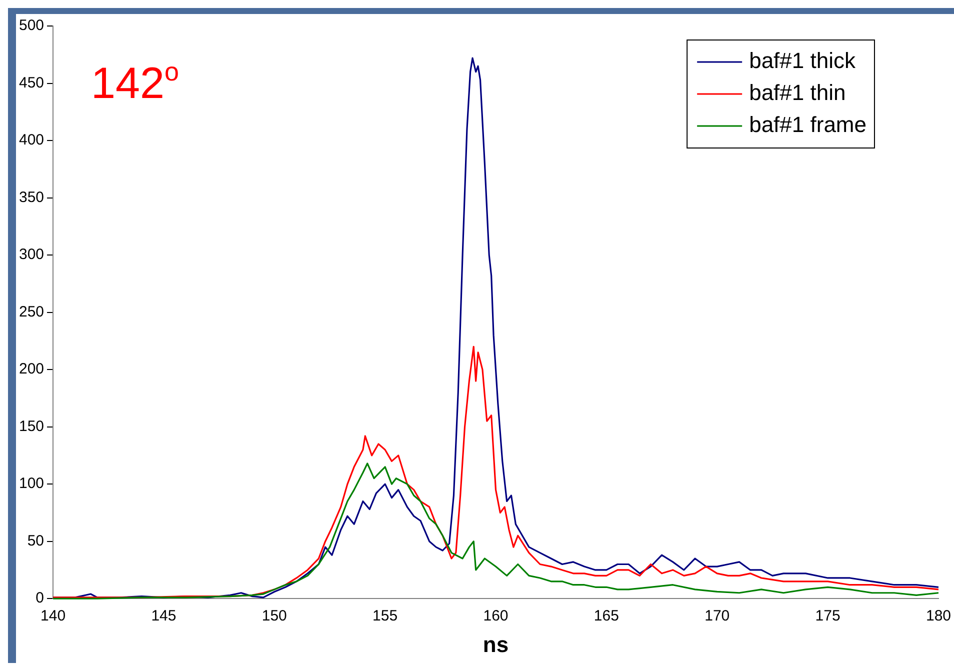 This screenshot has height=665, width=954. I want to click on y-tick-label: 500, so click(31, 25).